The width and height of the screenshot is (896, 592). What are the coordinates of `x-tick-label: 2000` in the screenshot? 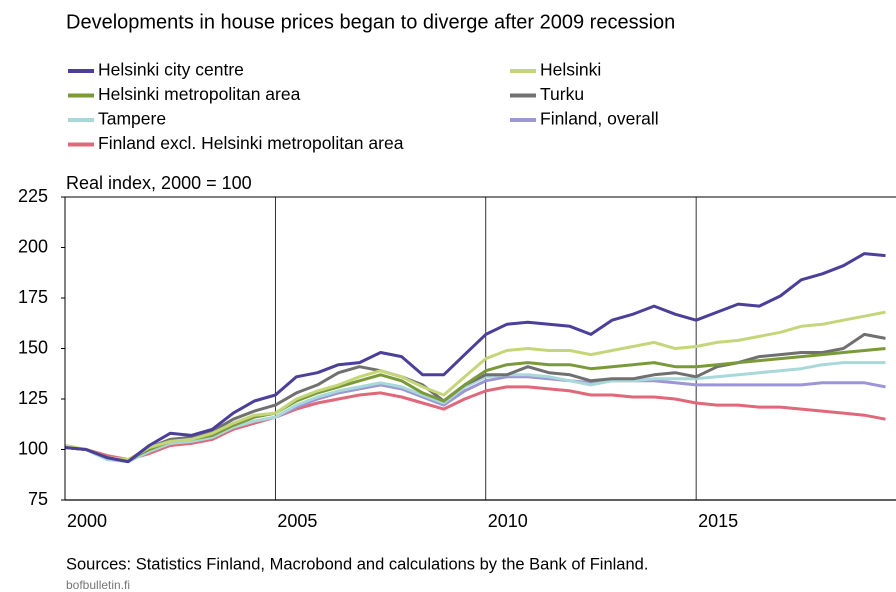 It's located at (87, 521).